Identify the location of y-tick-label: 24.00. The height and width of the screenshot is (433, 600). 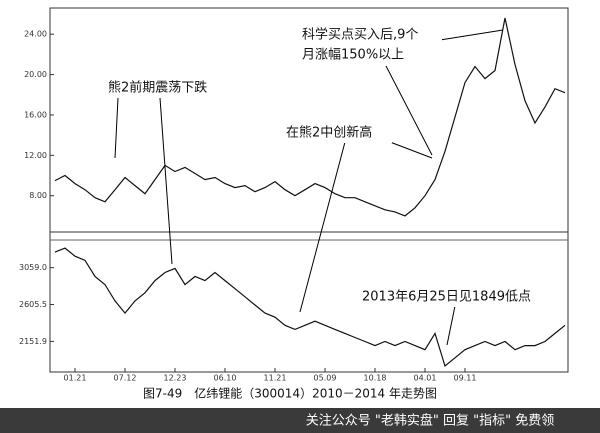
(35, 34).